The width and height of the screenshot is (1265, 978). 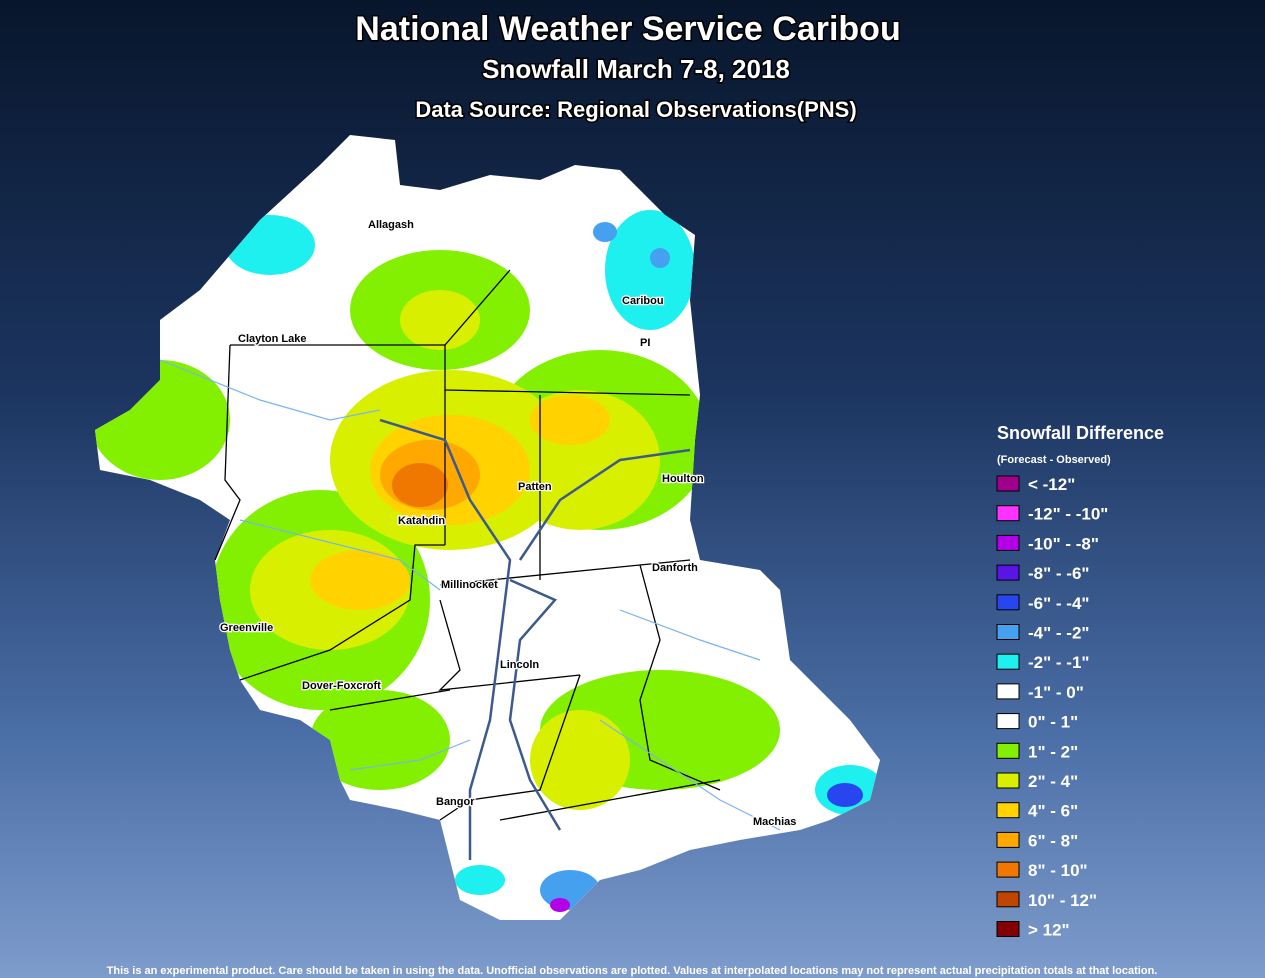 I want to click on city-label: Machias, so click(x=774, y=822).